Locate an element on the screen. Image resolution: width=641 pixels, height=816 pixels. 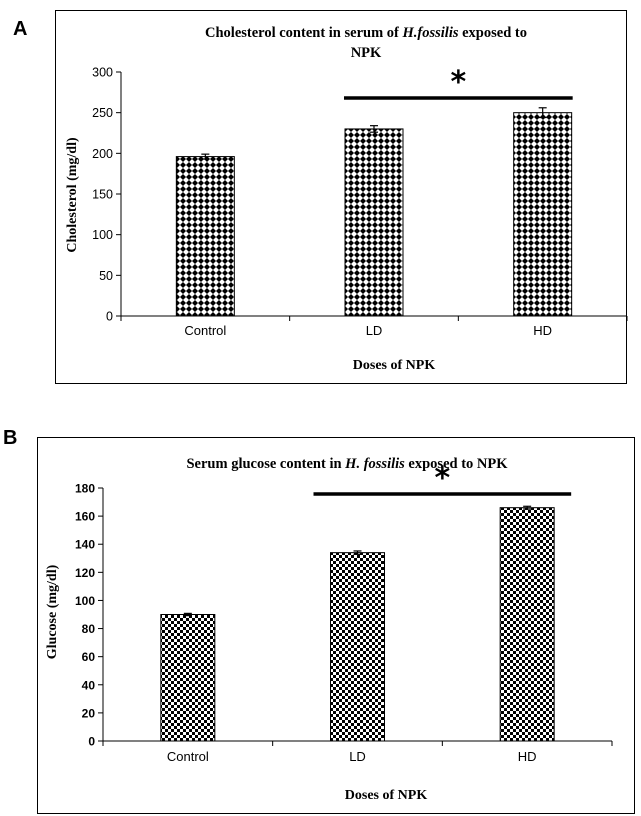
y-tick-label: 20 is located at coordinates (89, 713).